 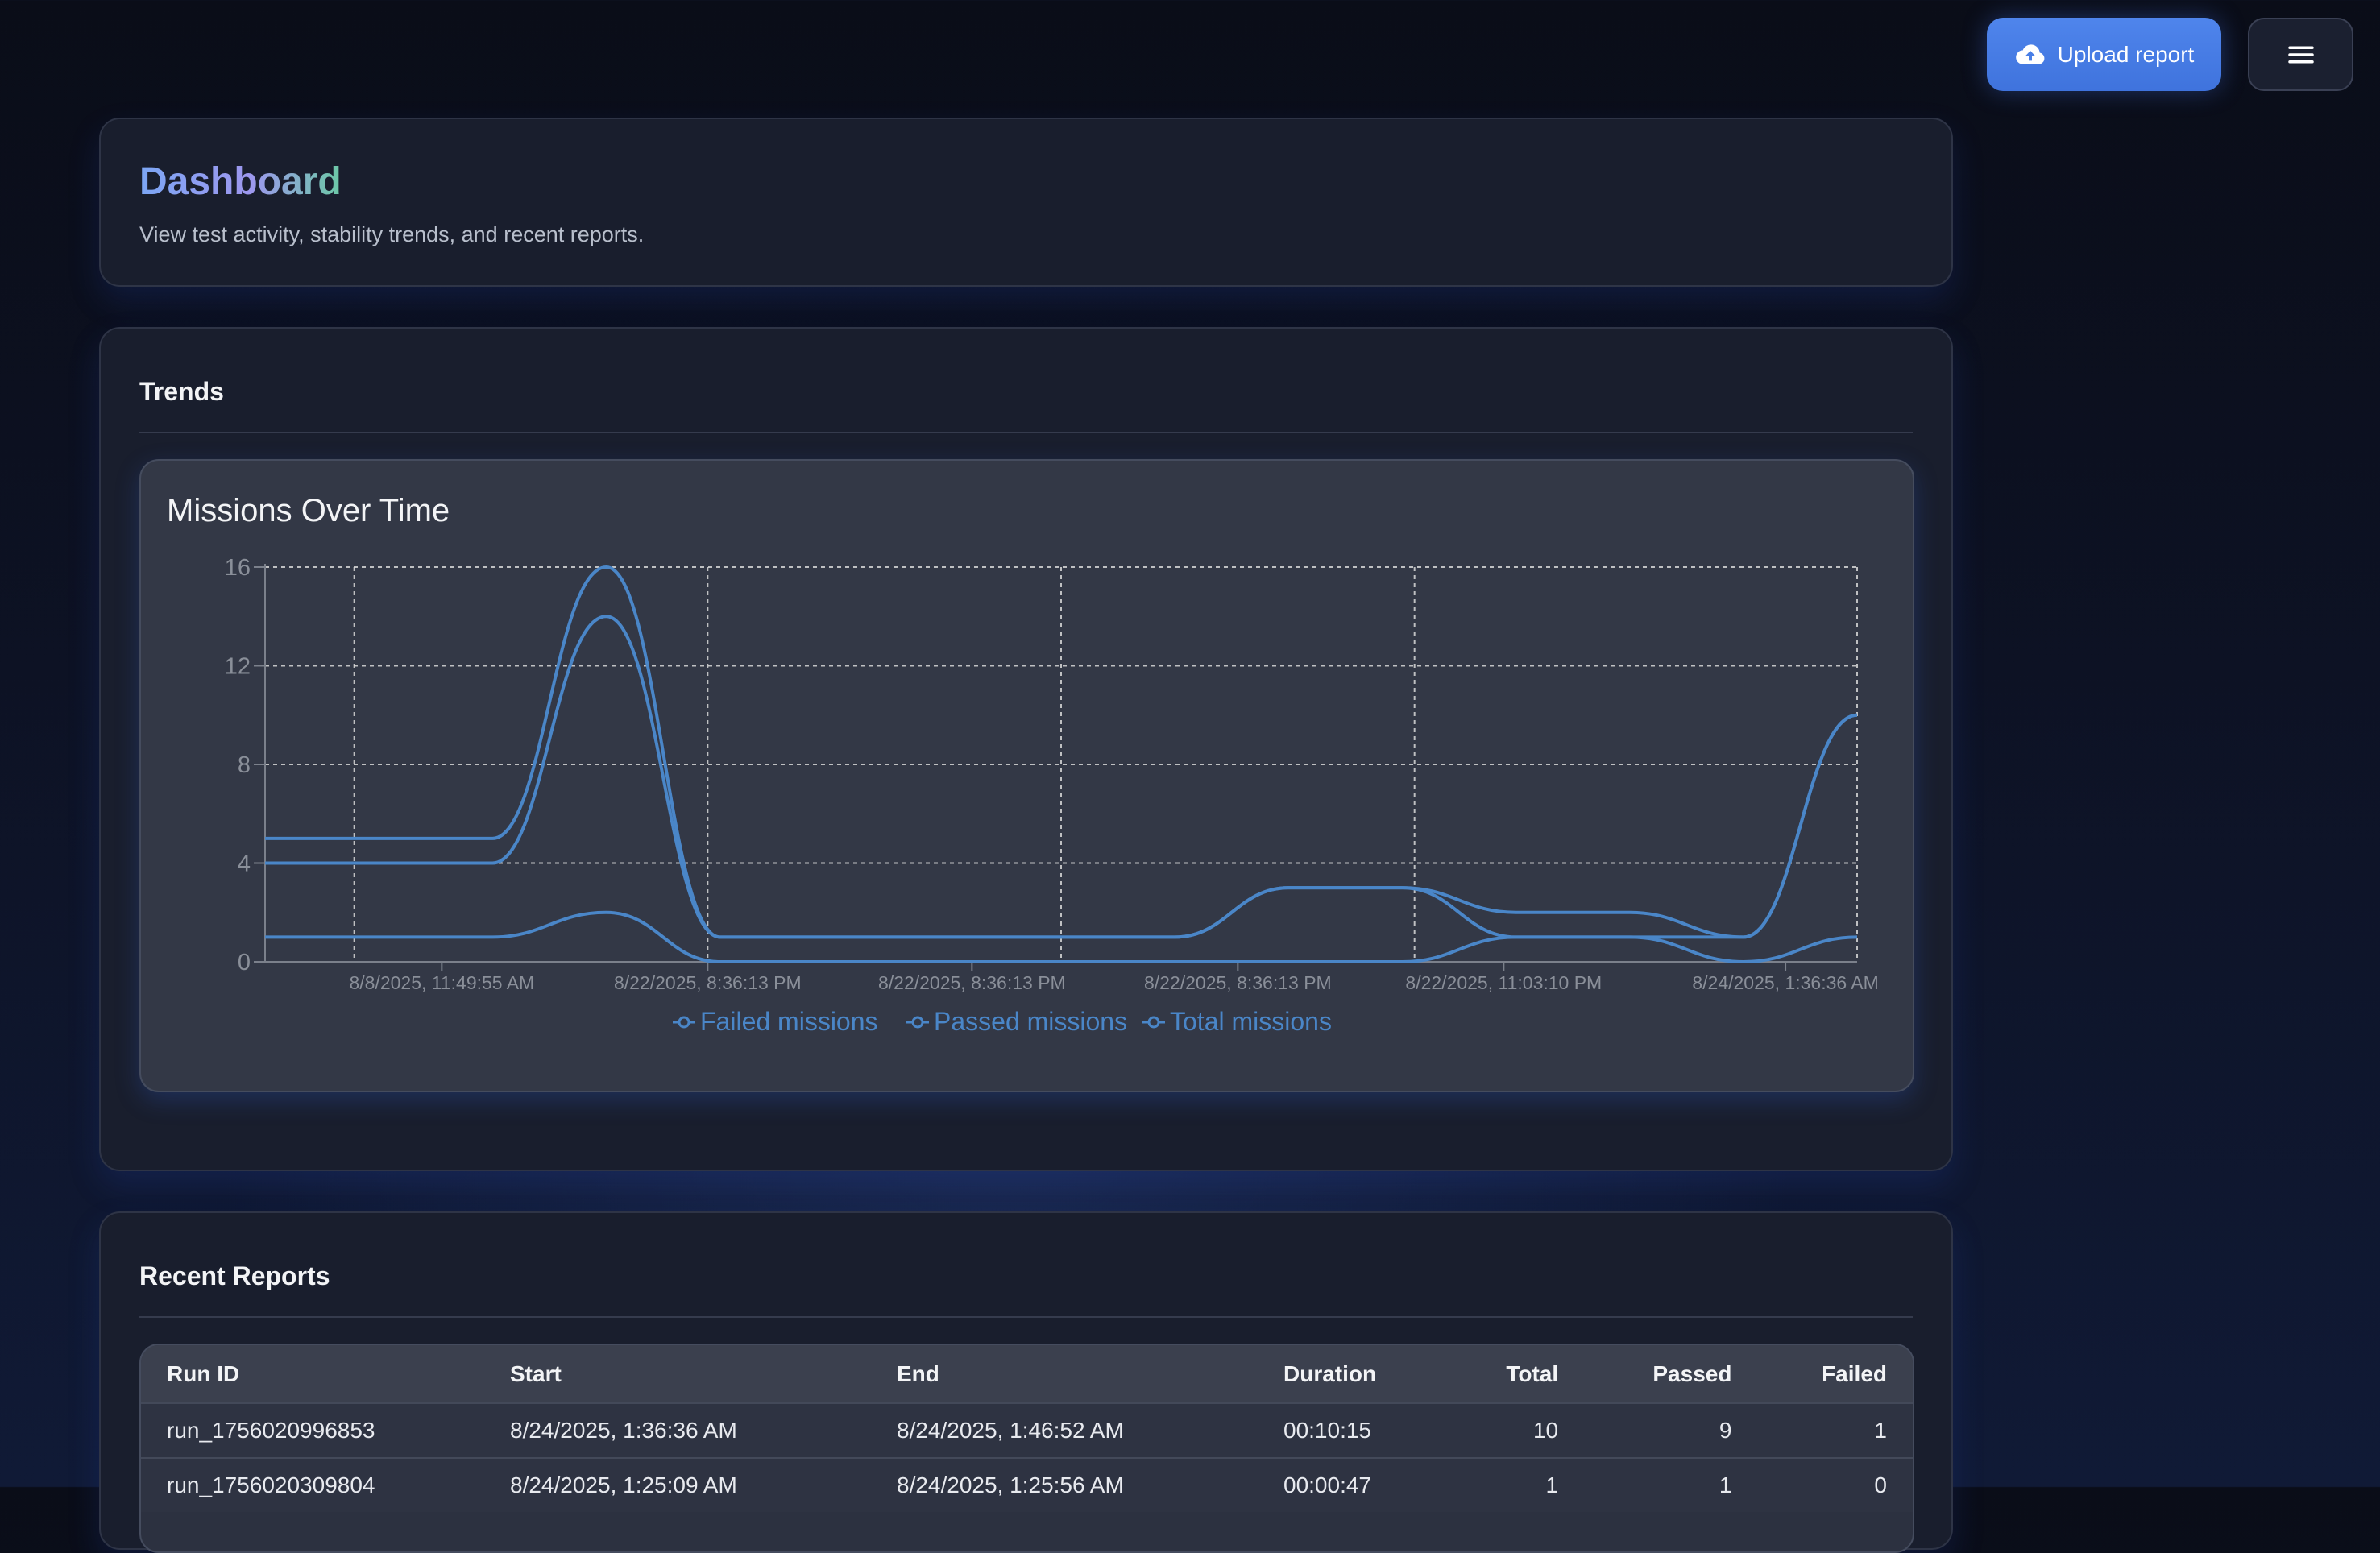 I want to click on y-tick-label: 0, so click(x=245, y=963).